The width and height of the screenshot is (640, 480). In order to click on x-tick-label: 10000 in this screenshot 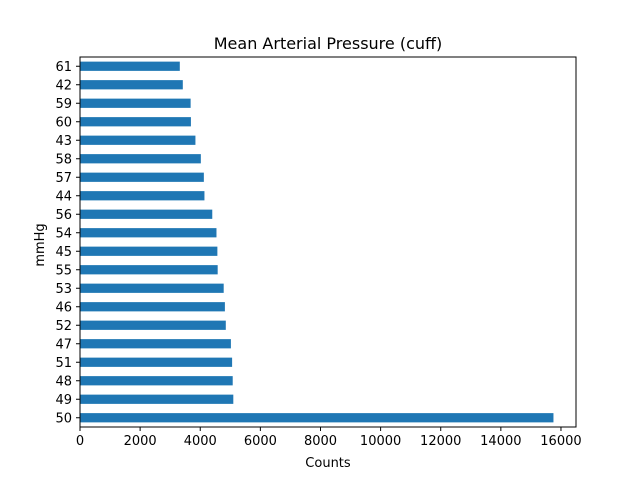, I will do `click(380, 441)`.